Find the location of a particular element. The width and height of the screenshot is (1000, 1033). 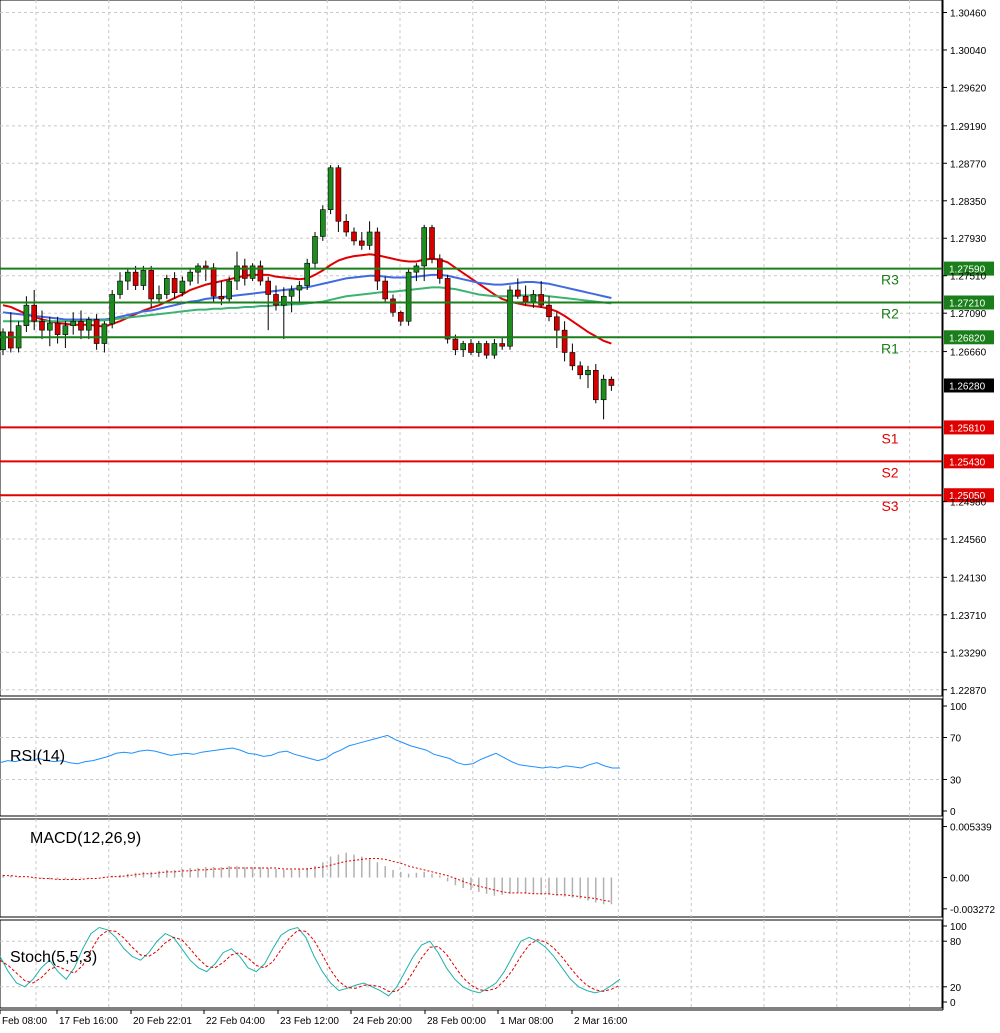

stoch-tick-label: 80 is located at coordinates (956, 942).